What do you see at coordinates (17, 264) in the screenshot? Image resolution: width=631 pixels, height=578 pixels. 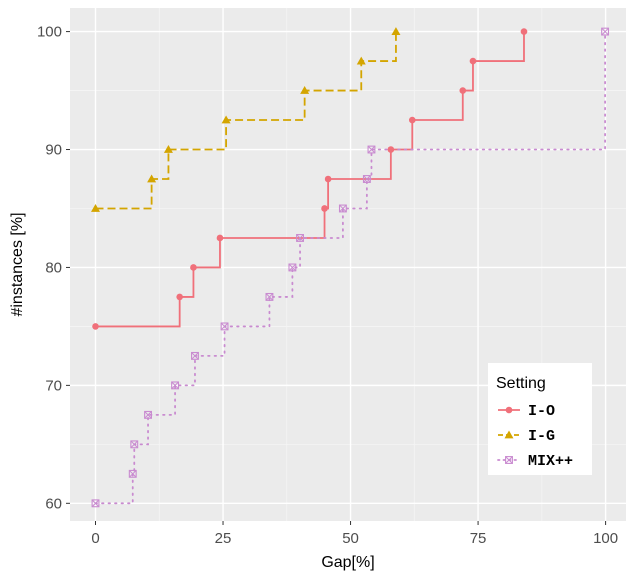 I see `y-axis-title: #instances [%]` at bounding box center [17, 264].